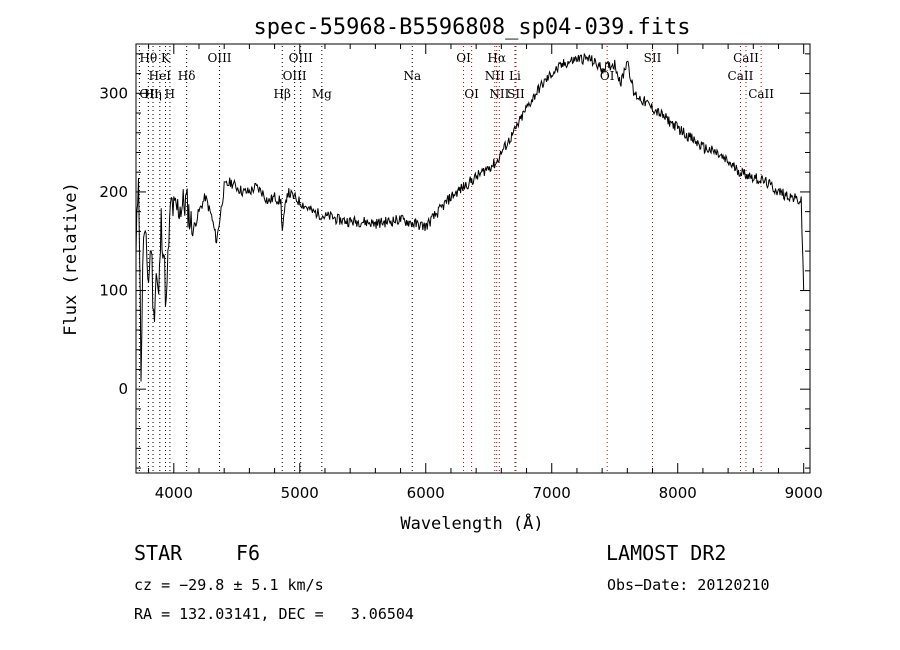 The width and height of the screenshot is (900, 650). I want to click on observation-date: Obs−Date: 20120210, so click(688, 585).